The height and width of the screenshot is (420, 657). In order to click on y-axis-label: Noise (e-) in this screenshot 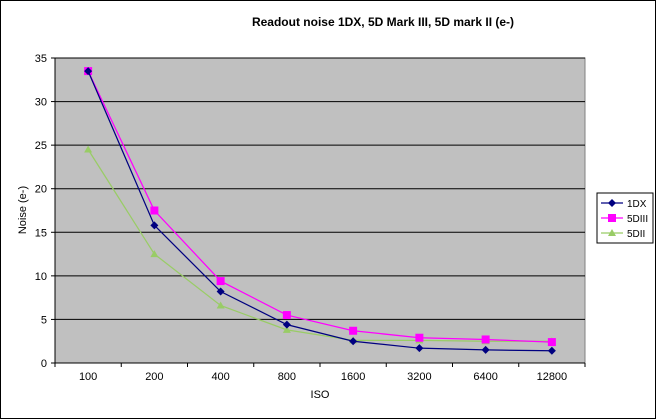, I will do `click(23, 210)`.